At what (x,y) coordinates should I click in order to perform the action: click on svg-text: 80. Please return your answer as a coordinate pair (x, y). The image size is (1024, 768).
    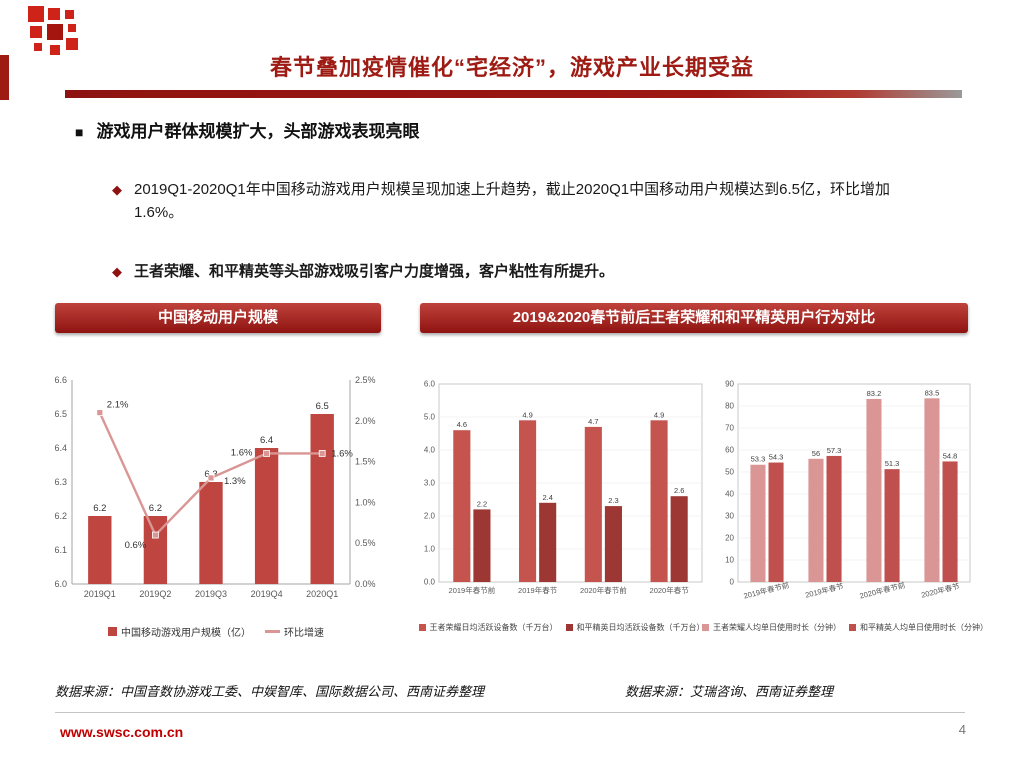
    Looking at the image, I should click on (729, 406).